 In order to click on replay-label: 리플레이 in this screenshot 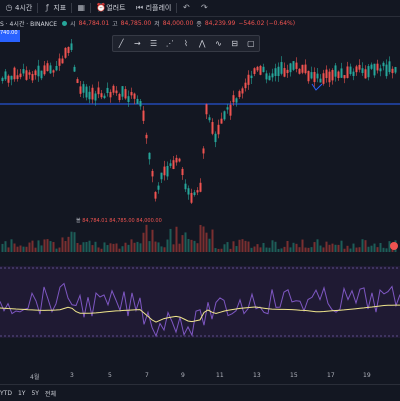, I will do `click(158, 8)`.